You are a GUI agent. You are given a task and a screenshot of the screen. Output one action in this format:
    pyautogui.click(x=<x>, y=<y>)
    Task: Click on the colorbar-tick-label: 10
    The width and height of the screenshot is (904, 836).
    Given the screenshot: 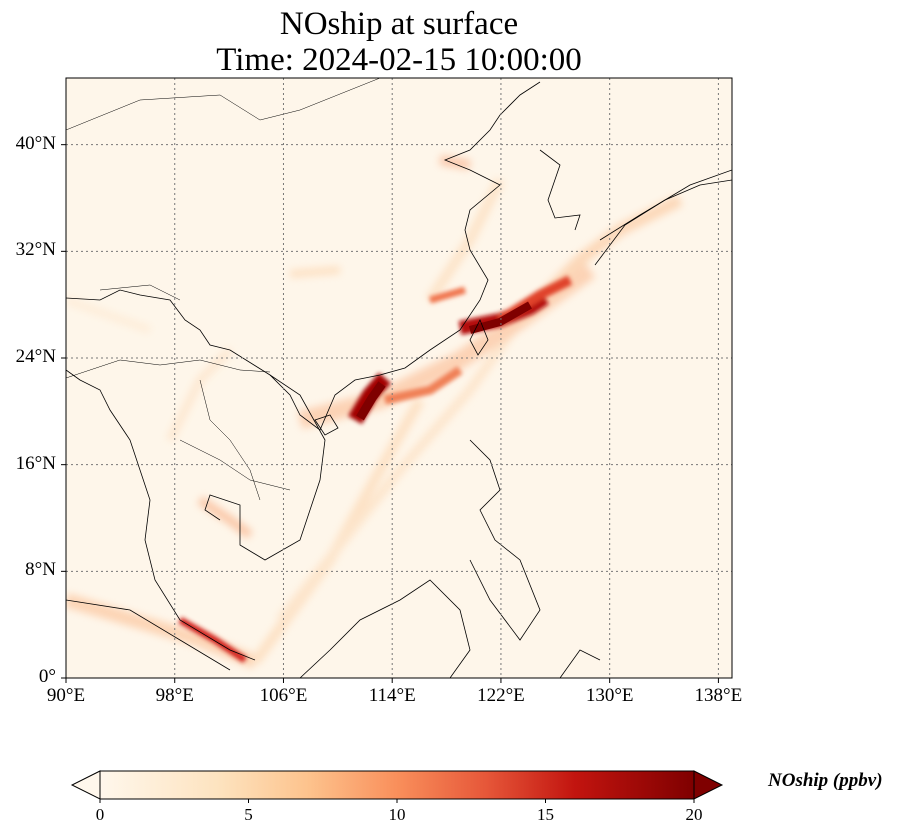 What is the action you would take?
    pyautogui.click(x=397, y=814)
    